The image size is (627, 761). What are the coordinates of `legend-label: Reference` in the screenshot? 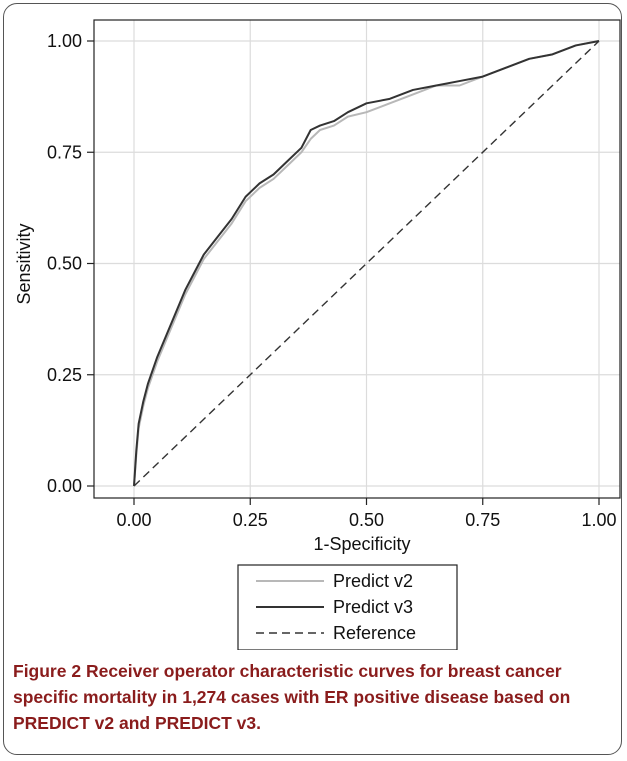 It's located at (374, 633).